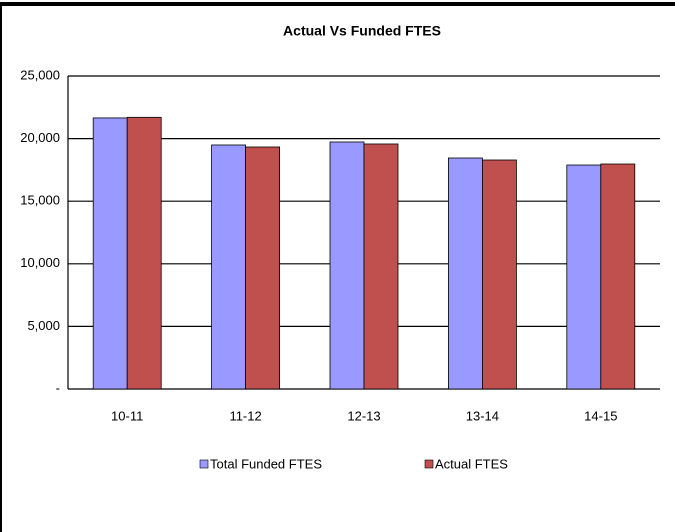 The image size is (675, 532). Describe the element at coordinates (40, 74) in the screenshot. I see `y-tick-label: 25,000` at that location.